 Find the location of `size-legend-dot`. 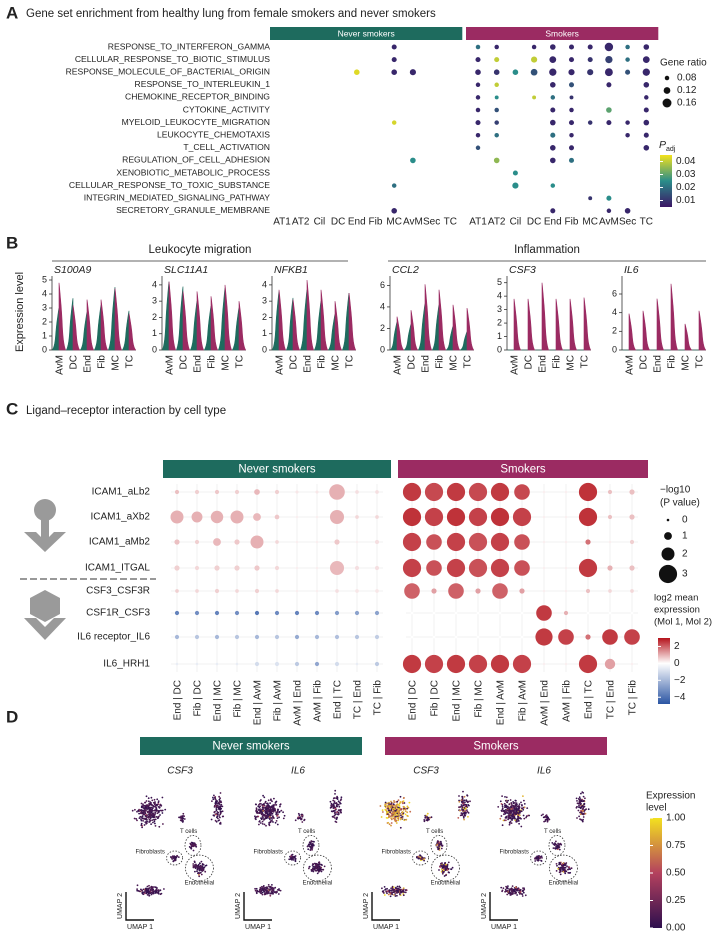

size-legend-dot is located at coordinates (667, 90).